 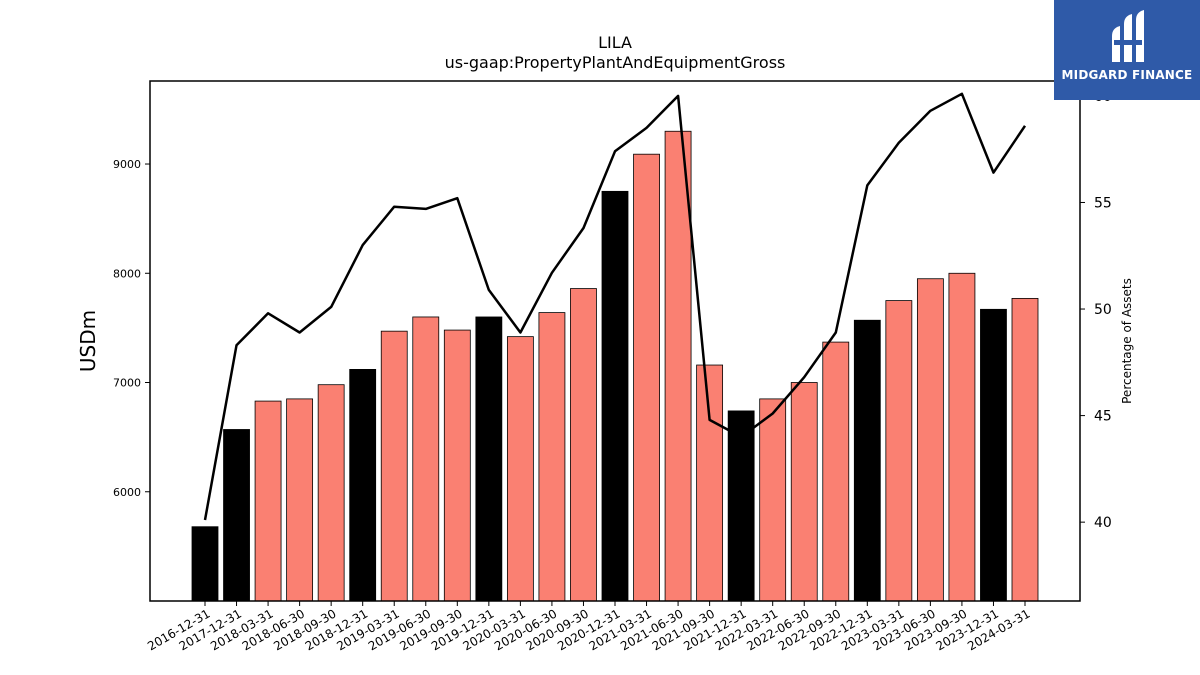 I want to click on y-tick-label: 6000, so click(x=127, y=492).